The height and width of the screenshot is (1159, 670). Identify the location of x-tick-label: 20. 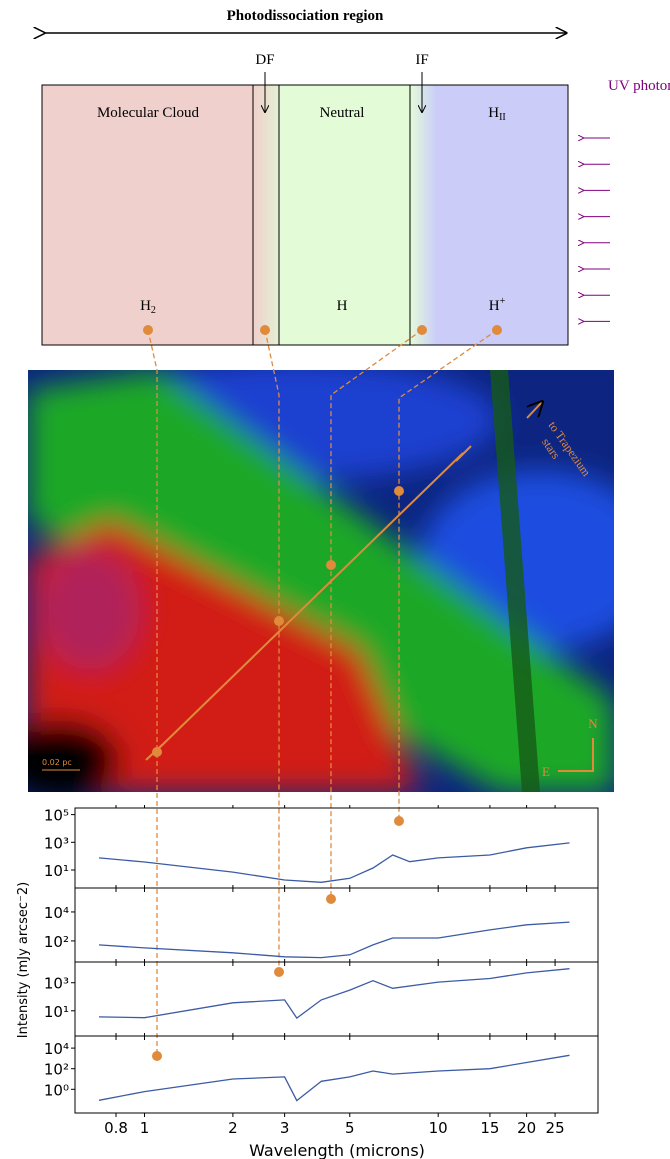
(526, 1128).